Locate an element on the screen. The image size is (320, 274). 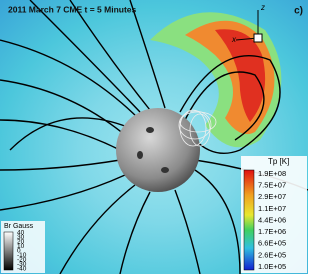
title: 2011 March 7 CME t = 5 Minutes is located at coordinates (72, 9).